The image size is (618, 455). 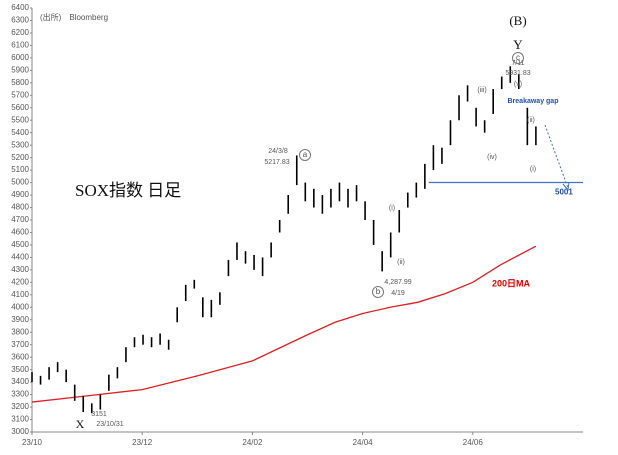 I want to click on annotation: 5217.83, so click(x=276, y=162).